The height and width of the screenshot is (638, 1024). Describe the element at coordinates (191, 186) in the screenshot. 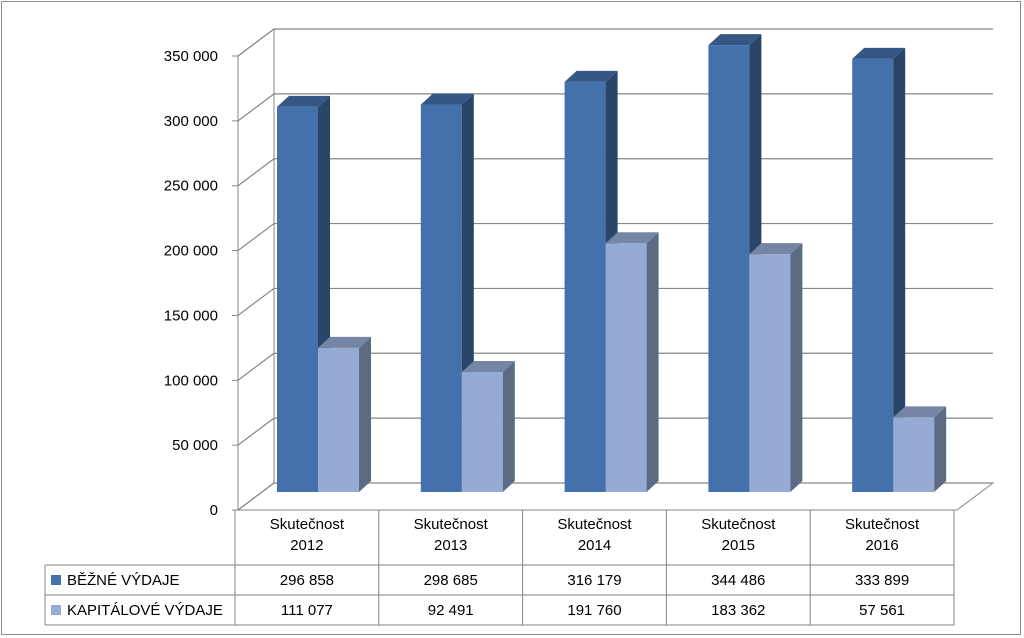

I see `y-tick-label: 250 000` at that location.